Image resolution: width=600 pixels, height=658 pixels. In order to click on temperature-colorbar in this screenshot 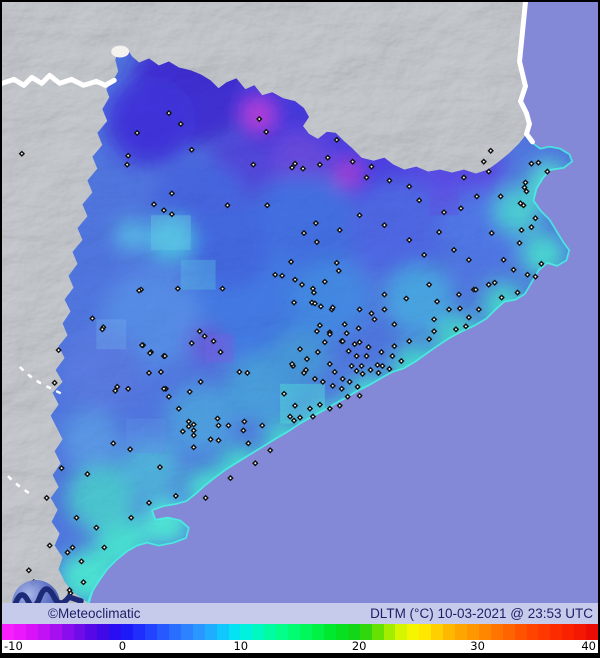, I will do `click(300, 632)`.